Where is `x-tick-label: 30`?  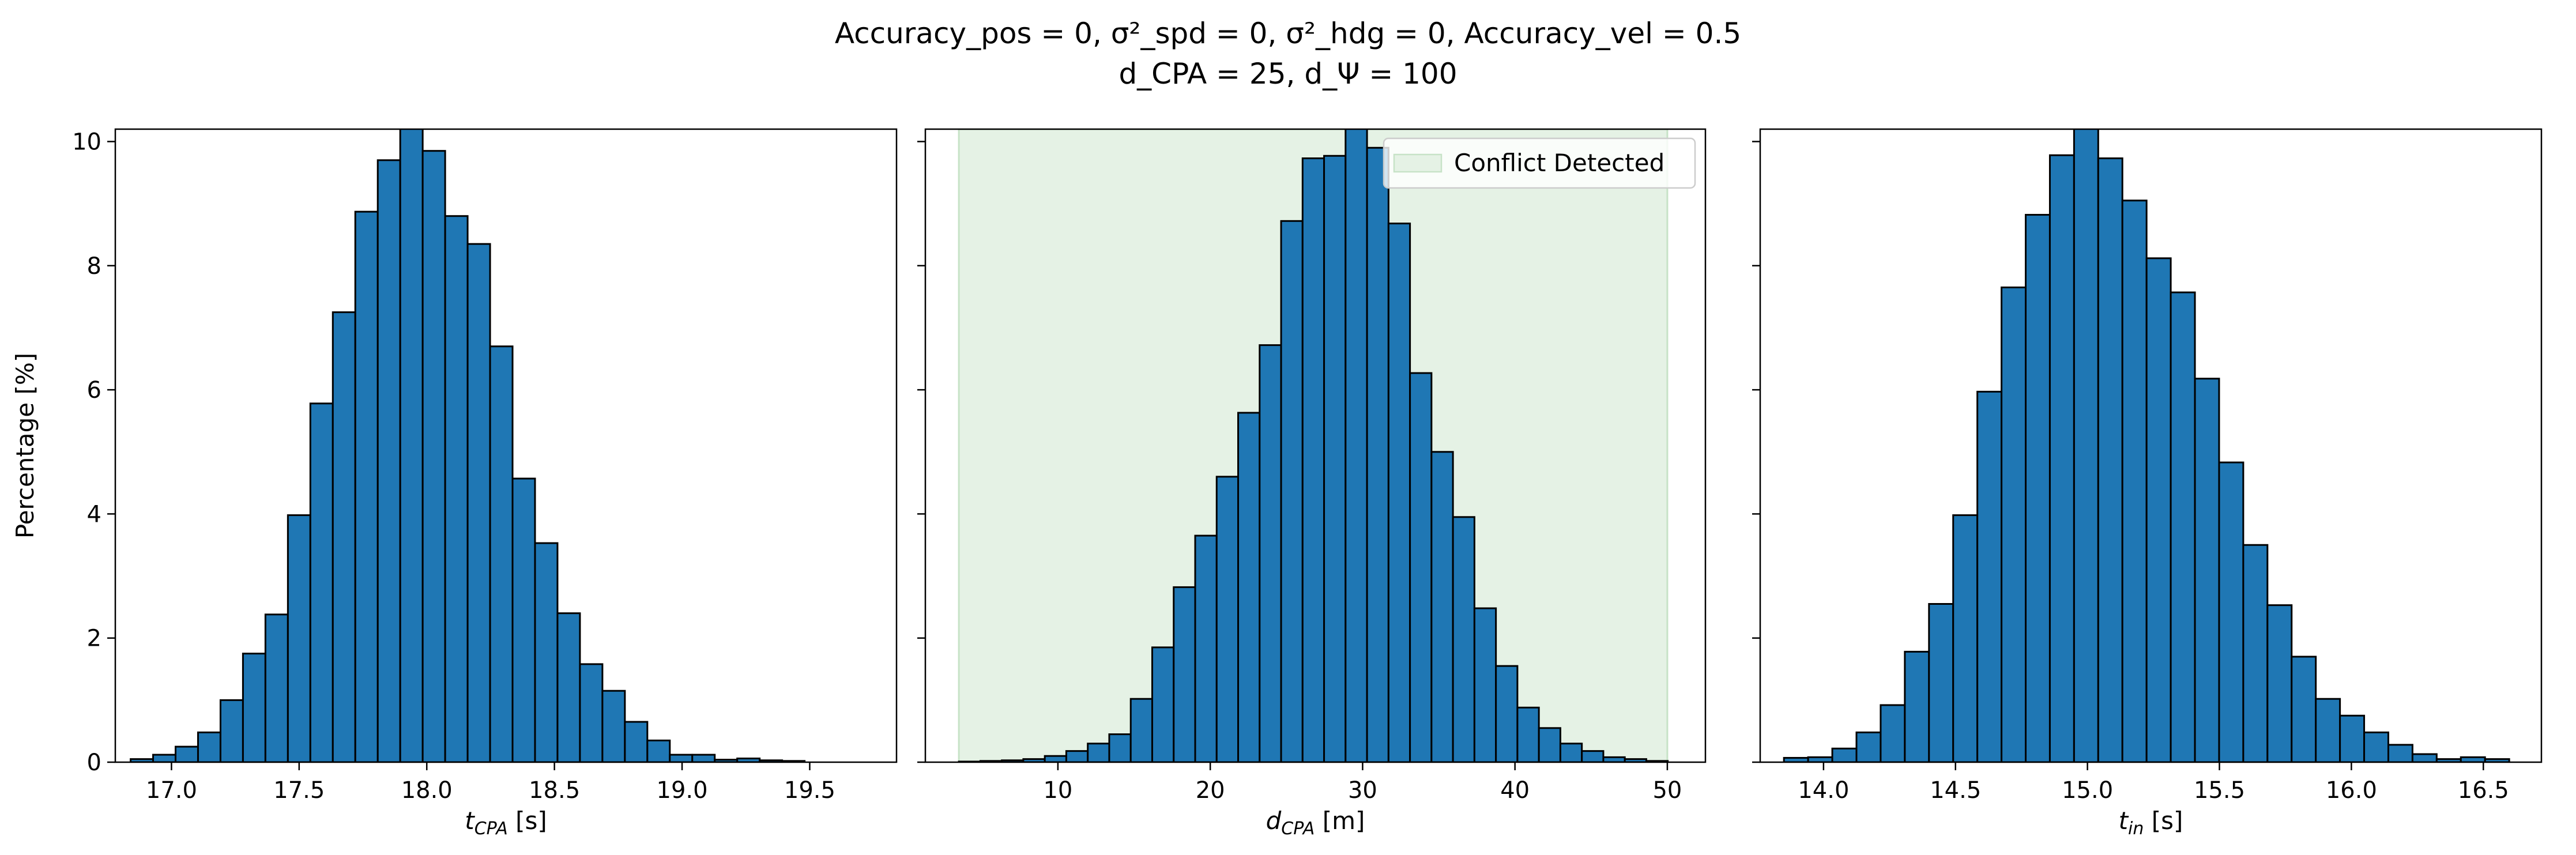
x-tick-label: 30 is located at coordinates (1362, 790).